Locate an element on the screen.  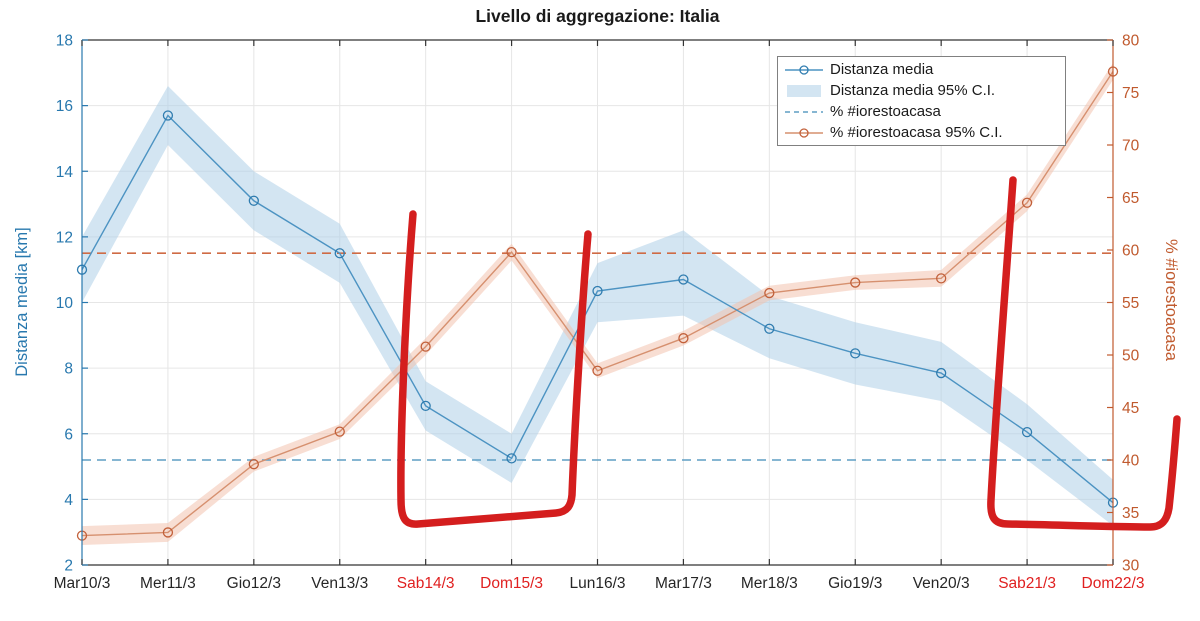
legend-label: Distanza media 95% C.I. is located at coordinates (913, 90).